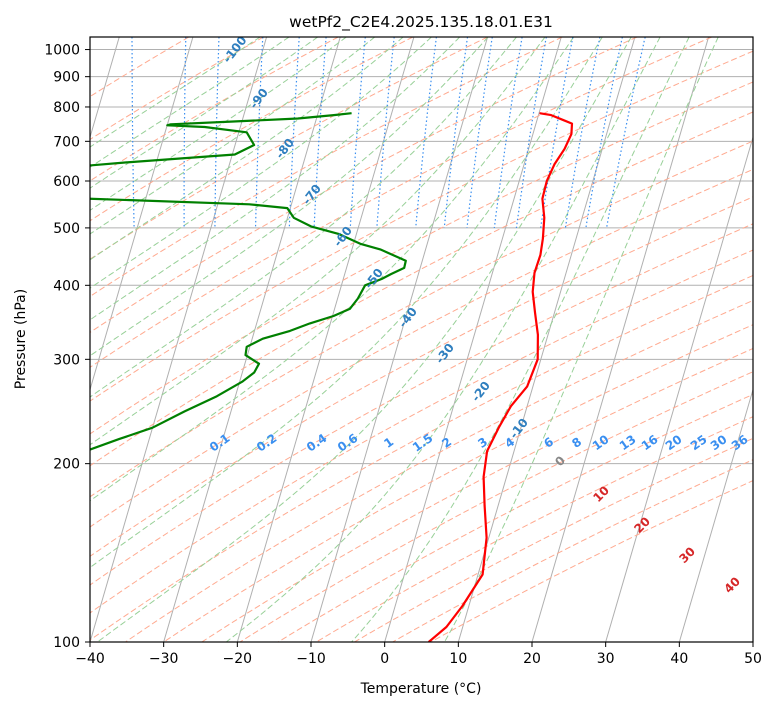 This screenshot has width=775, height=708. I want to click on y-tick-label: 100, so click(66, 643).